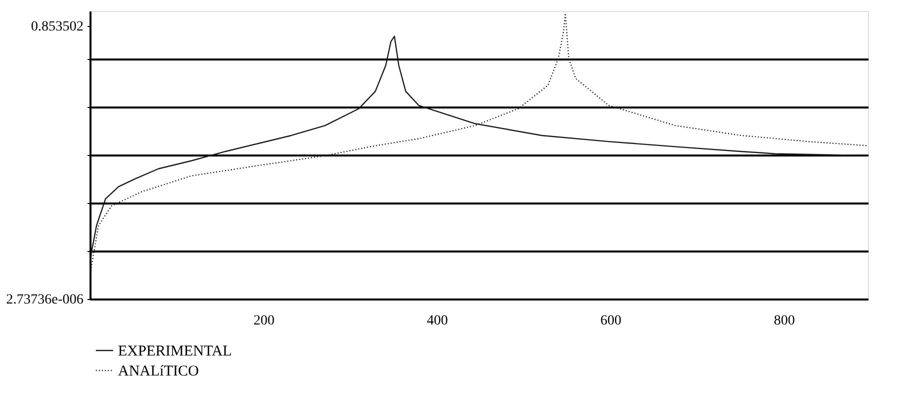 This screenshot has height=400, width=910. I want to click on x-tick-label: 600, so click(611, 321).